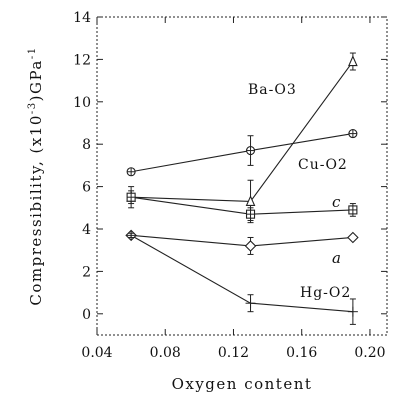 Image resolution: width=399 pixels, height=398 pixels. Describe the element at coordinates (242, 205) in the screenshot. I see `series-line-c` at that location.